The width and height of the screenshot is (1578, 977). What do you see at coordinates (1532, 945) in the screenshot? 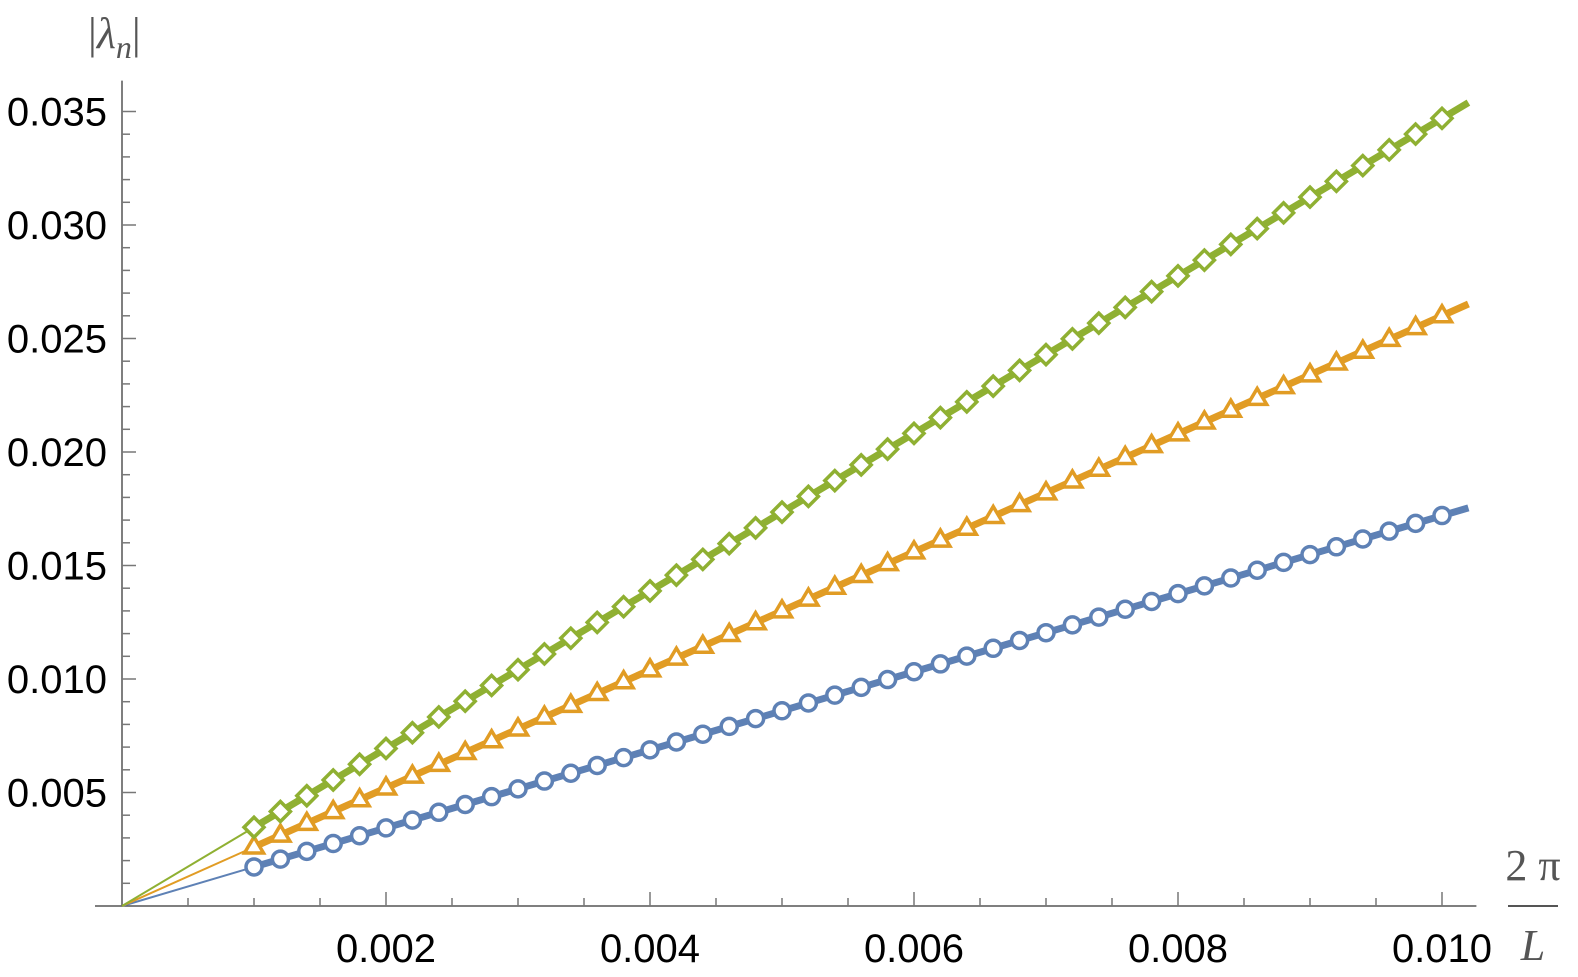
I see `x-axis-label-denominator: L` at bounding box center [1532, 945].